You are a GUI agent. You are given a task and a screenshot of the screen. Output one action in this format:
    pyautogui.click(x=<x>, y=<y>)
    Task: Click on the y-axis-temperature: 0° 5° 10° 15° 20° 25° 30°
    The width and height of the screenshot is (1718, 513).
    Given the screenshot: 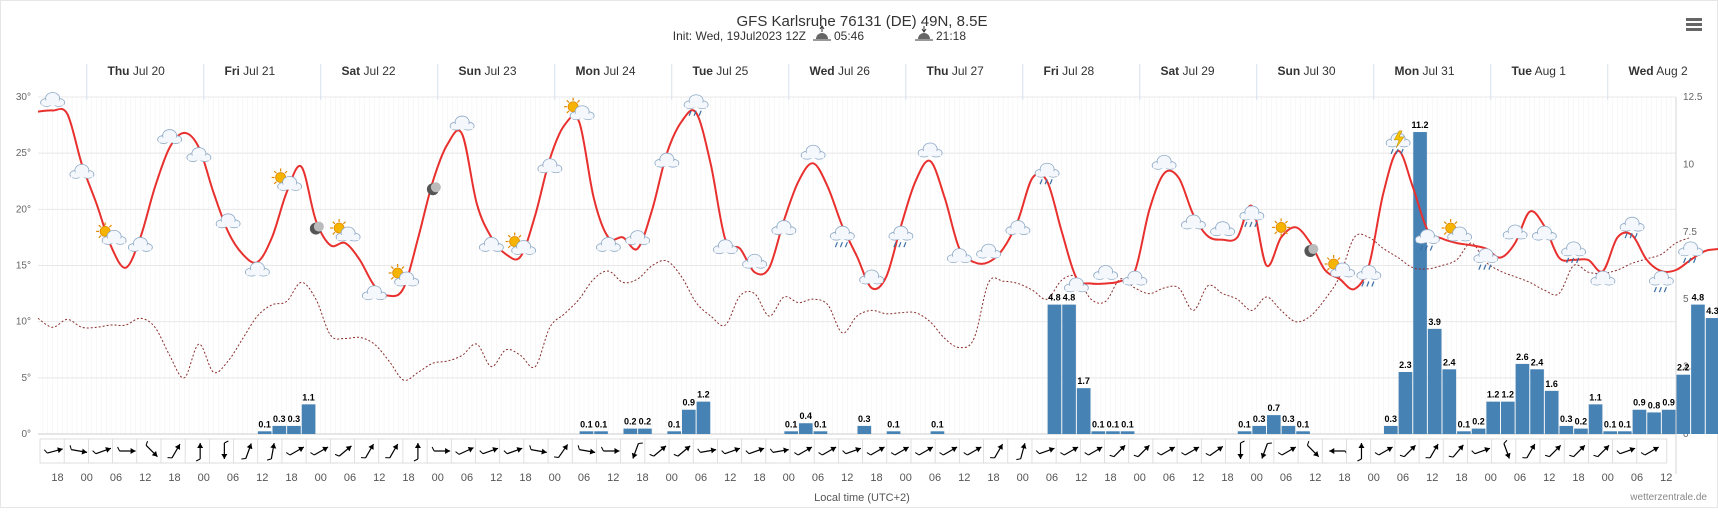 What is the action you would take?
    pyautogui.click(x=23, y=266)
    